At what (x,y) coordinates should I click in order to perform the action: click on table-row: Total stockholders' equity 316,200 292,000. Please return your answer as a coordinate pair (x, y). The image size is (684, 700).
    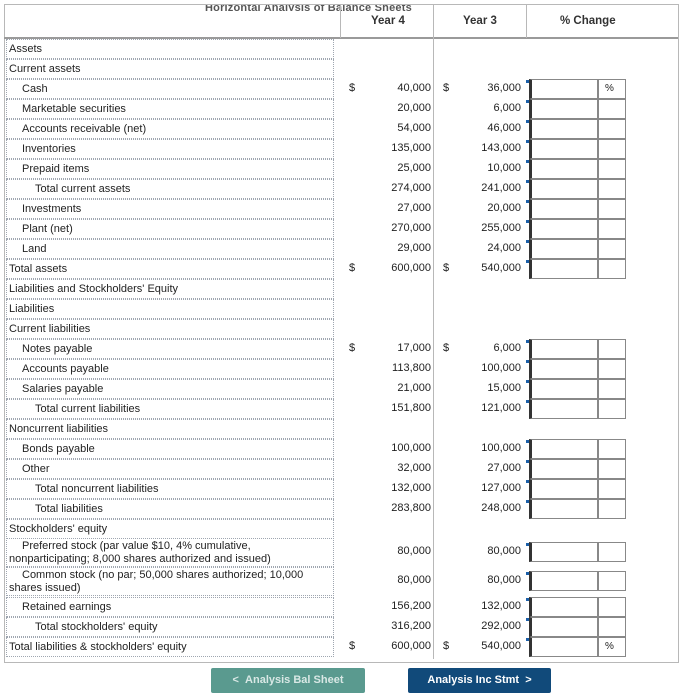
    Looking at the image, I should click on (339, 627).